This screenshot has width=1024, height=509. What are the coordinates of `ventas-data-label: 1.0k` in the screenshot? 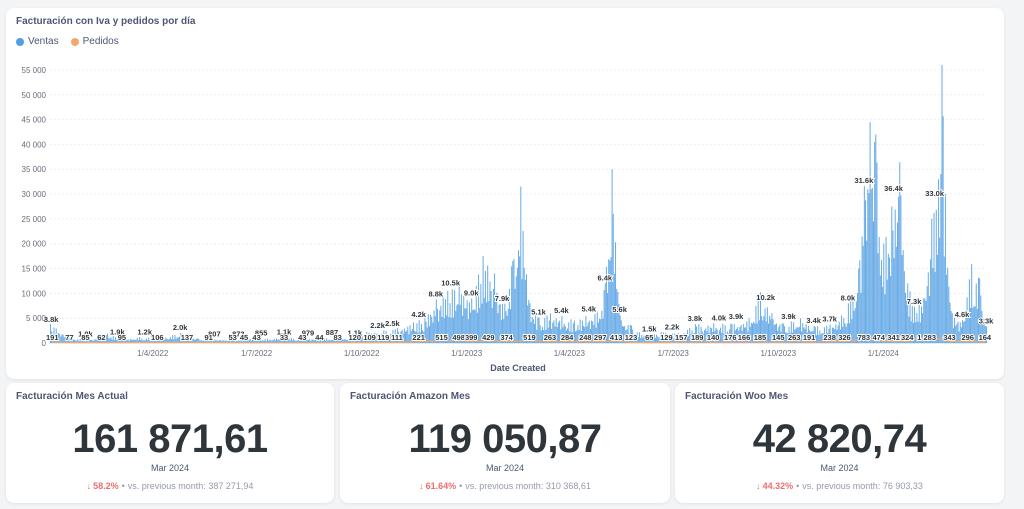 It's located at (85, 334).